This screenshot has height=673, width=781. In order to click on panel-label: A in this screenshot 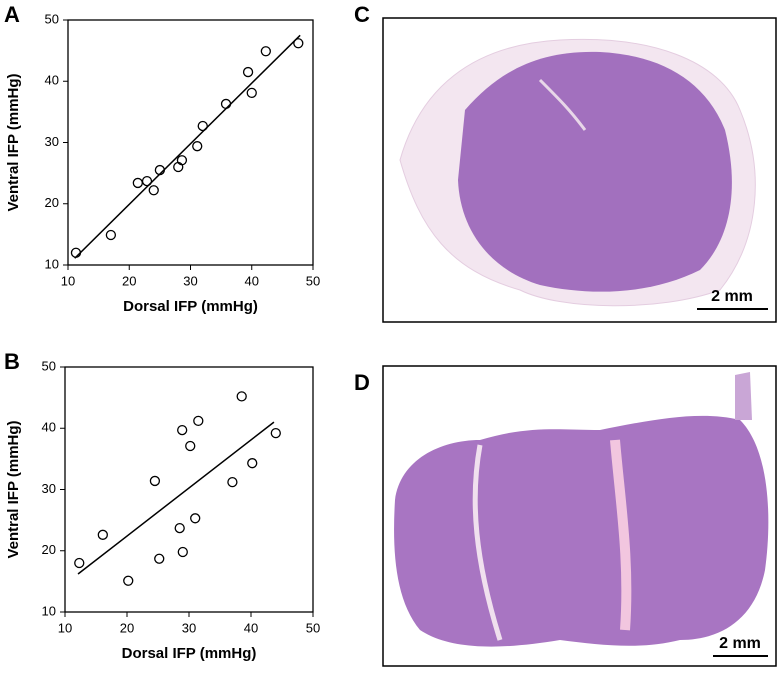, I will do `click(12, 14)`.